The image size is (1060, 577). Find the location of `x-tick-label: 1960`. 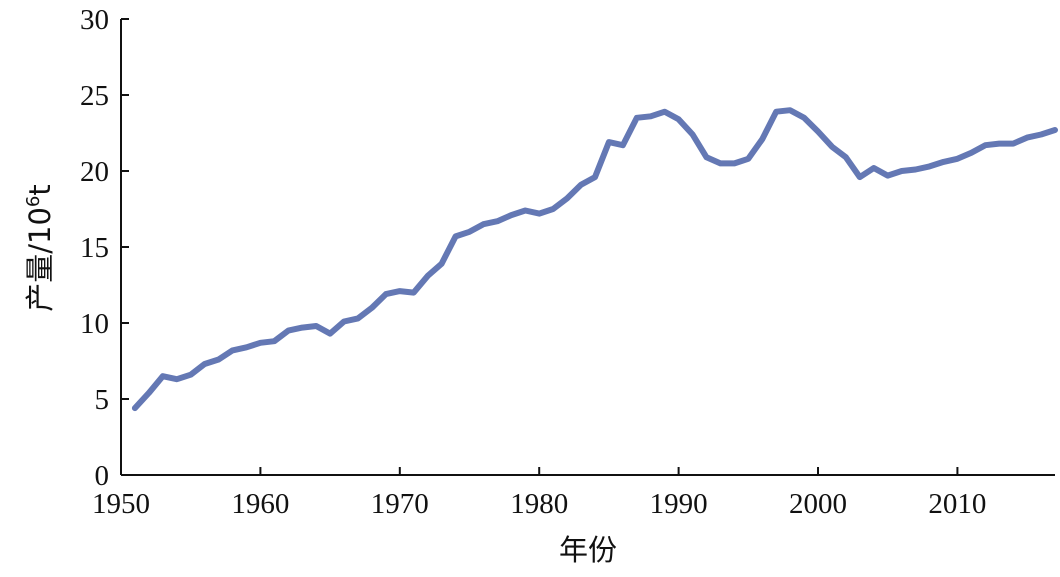

x-tick-label: 1960 is located at coordinates (260, 504).